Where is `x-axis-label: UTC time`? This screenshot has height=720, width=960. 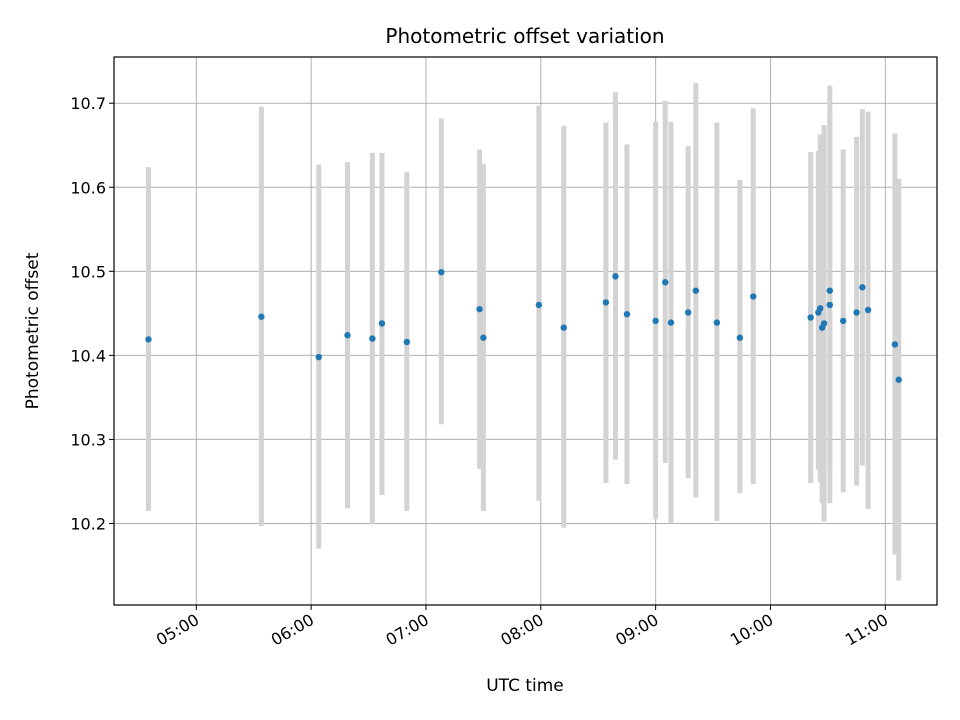
x-axis-label: UTC time is located at coordinates (525, 686).